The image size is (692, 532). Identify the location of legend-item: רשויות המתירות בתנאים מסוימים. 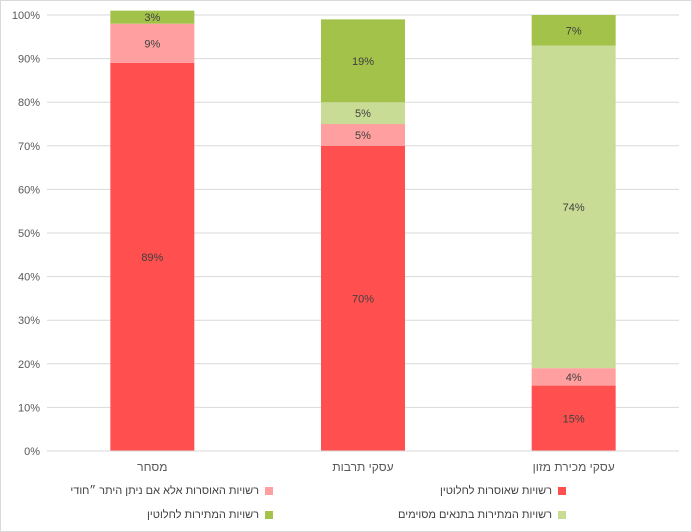
(482, 515).